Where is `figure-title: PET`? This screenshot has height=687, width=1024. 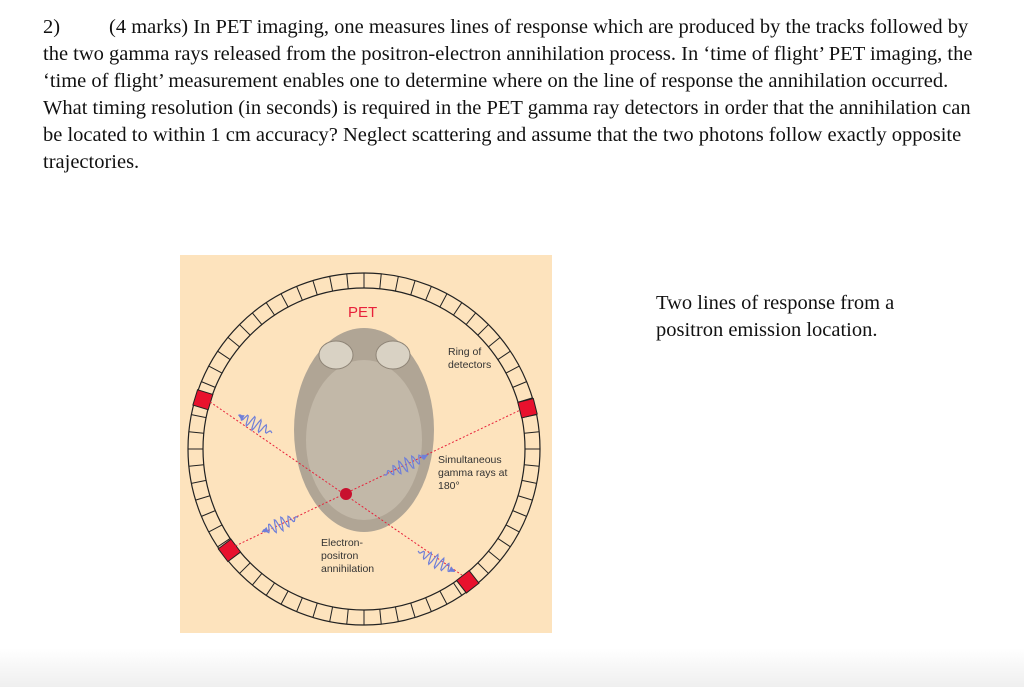 figure-title: PET is located at coordinates (363, 312).